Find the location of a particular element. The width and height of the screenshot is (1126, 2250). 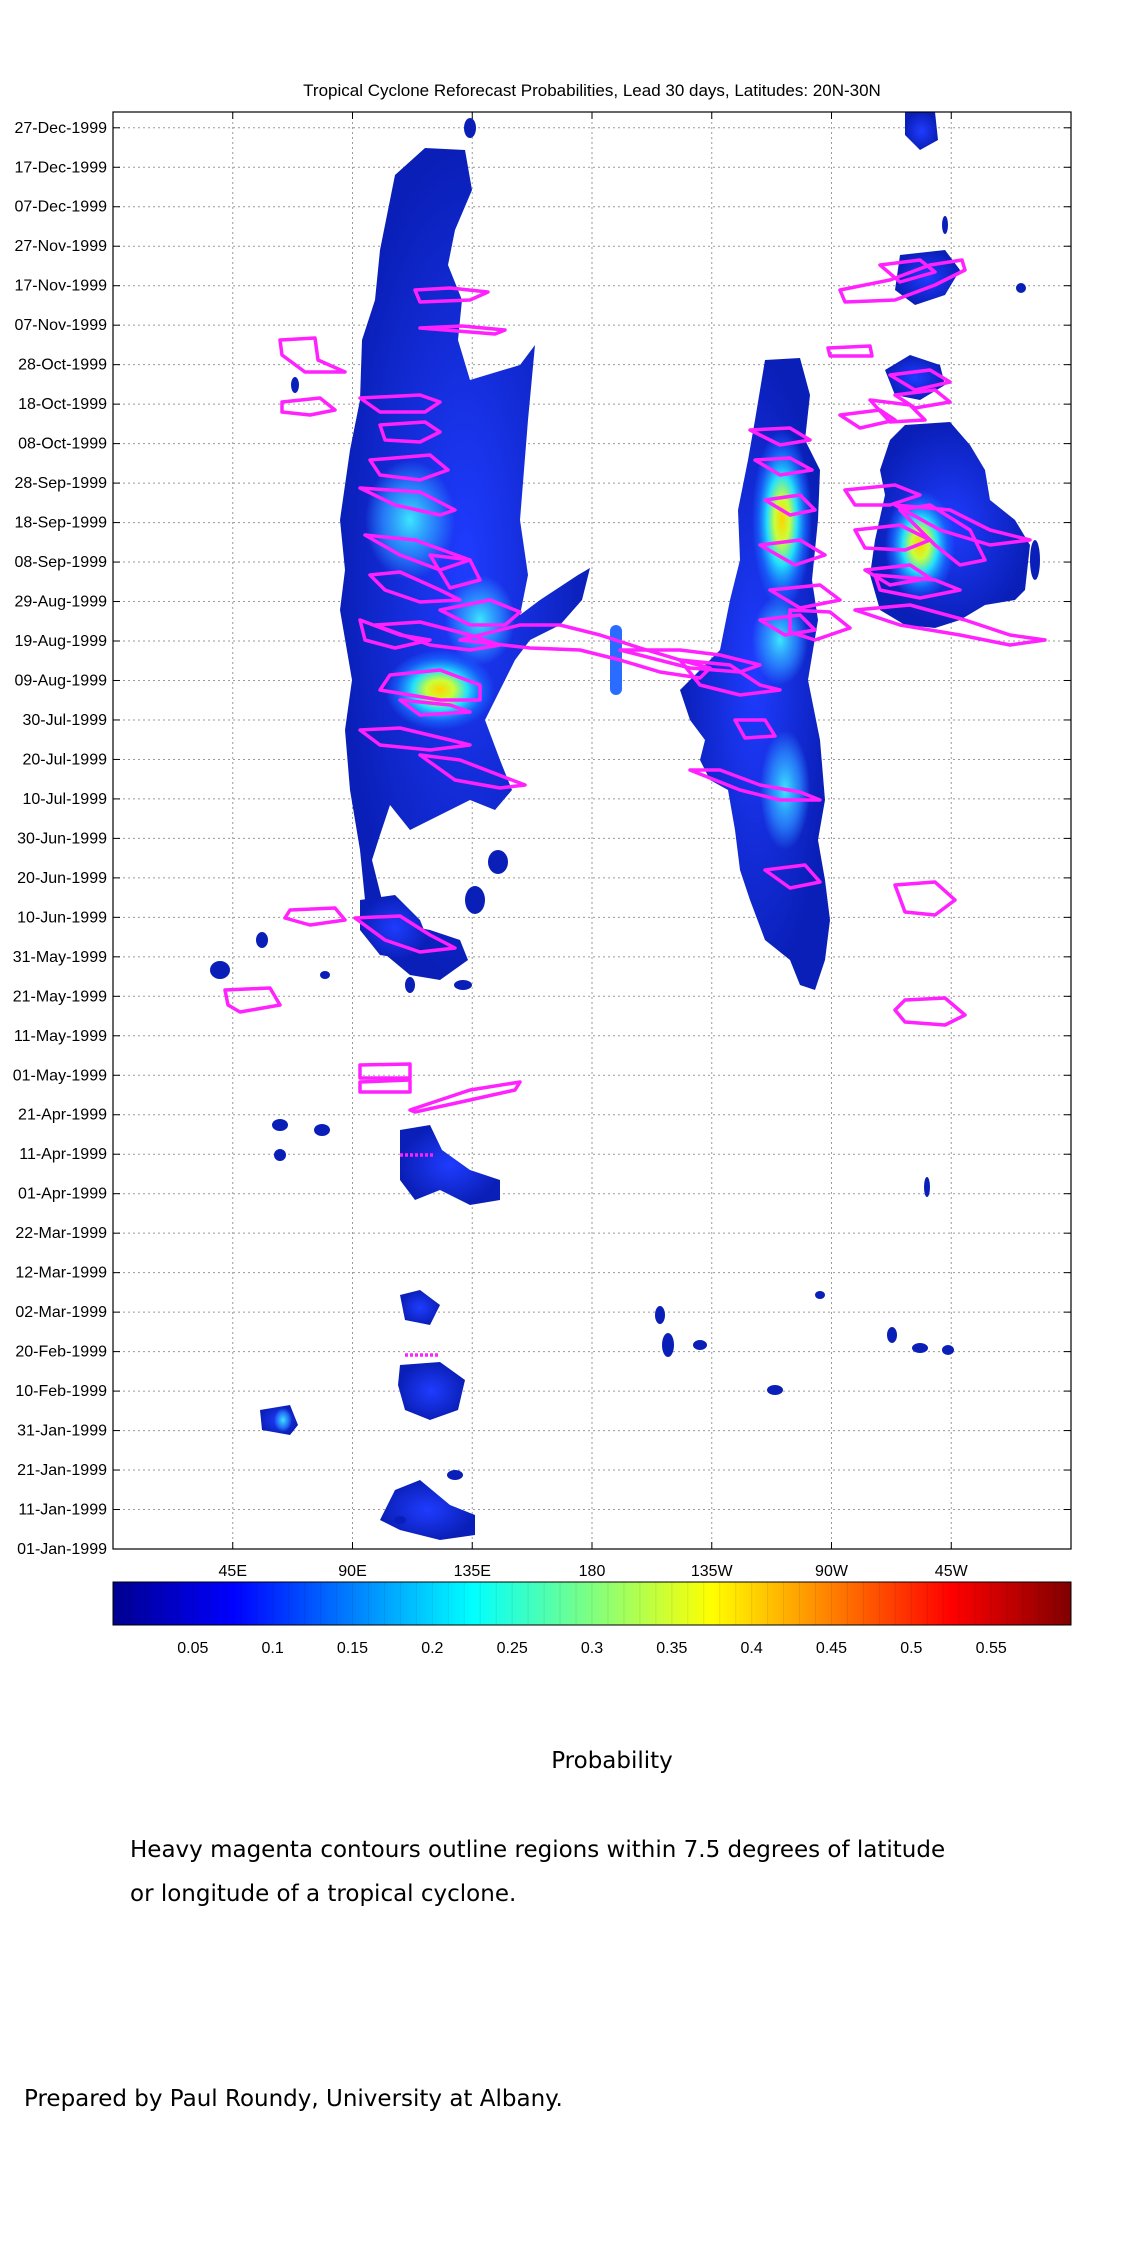

x-tick-label: 45W is located at coordinates (952, 1571).